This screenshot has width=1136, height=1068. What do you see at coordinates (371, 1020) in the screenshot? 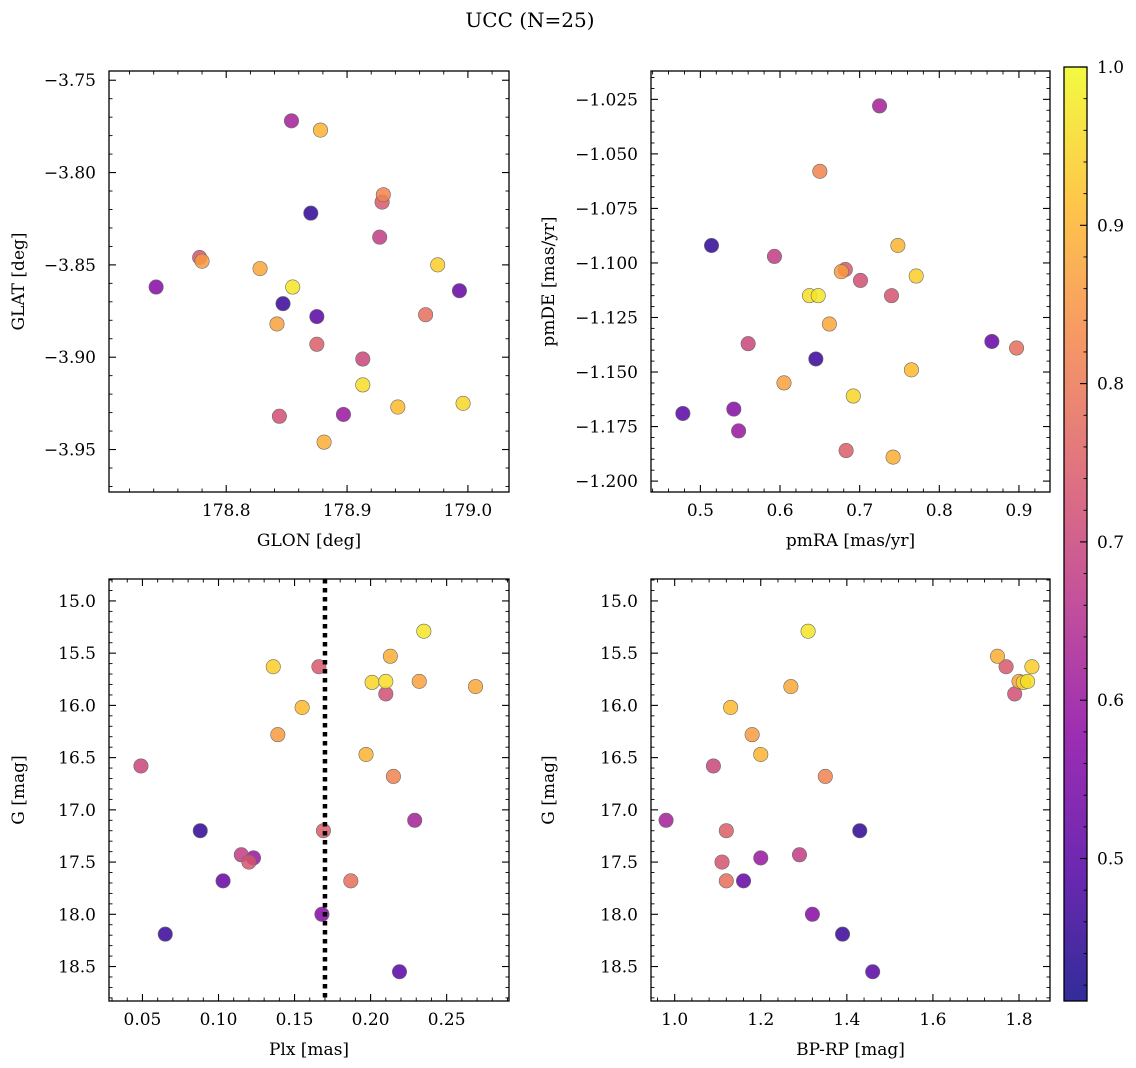
I see `x-tick-label: 0.20` at bounding box center [371, 1020].